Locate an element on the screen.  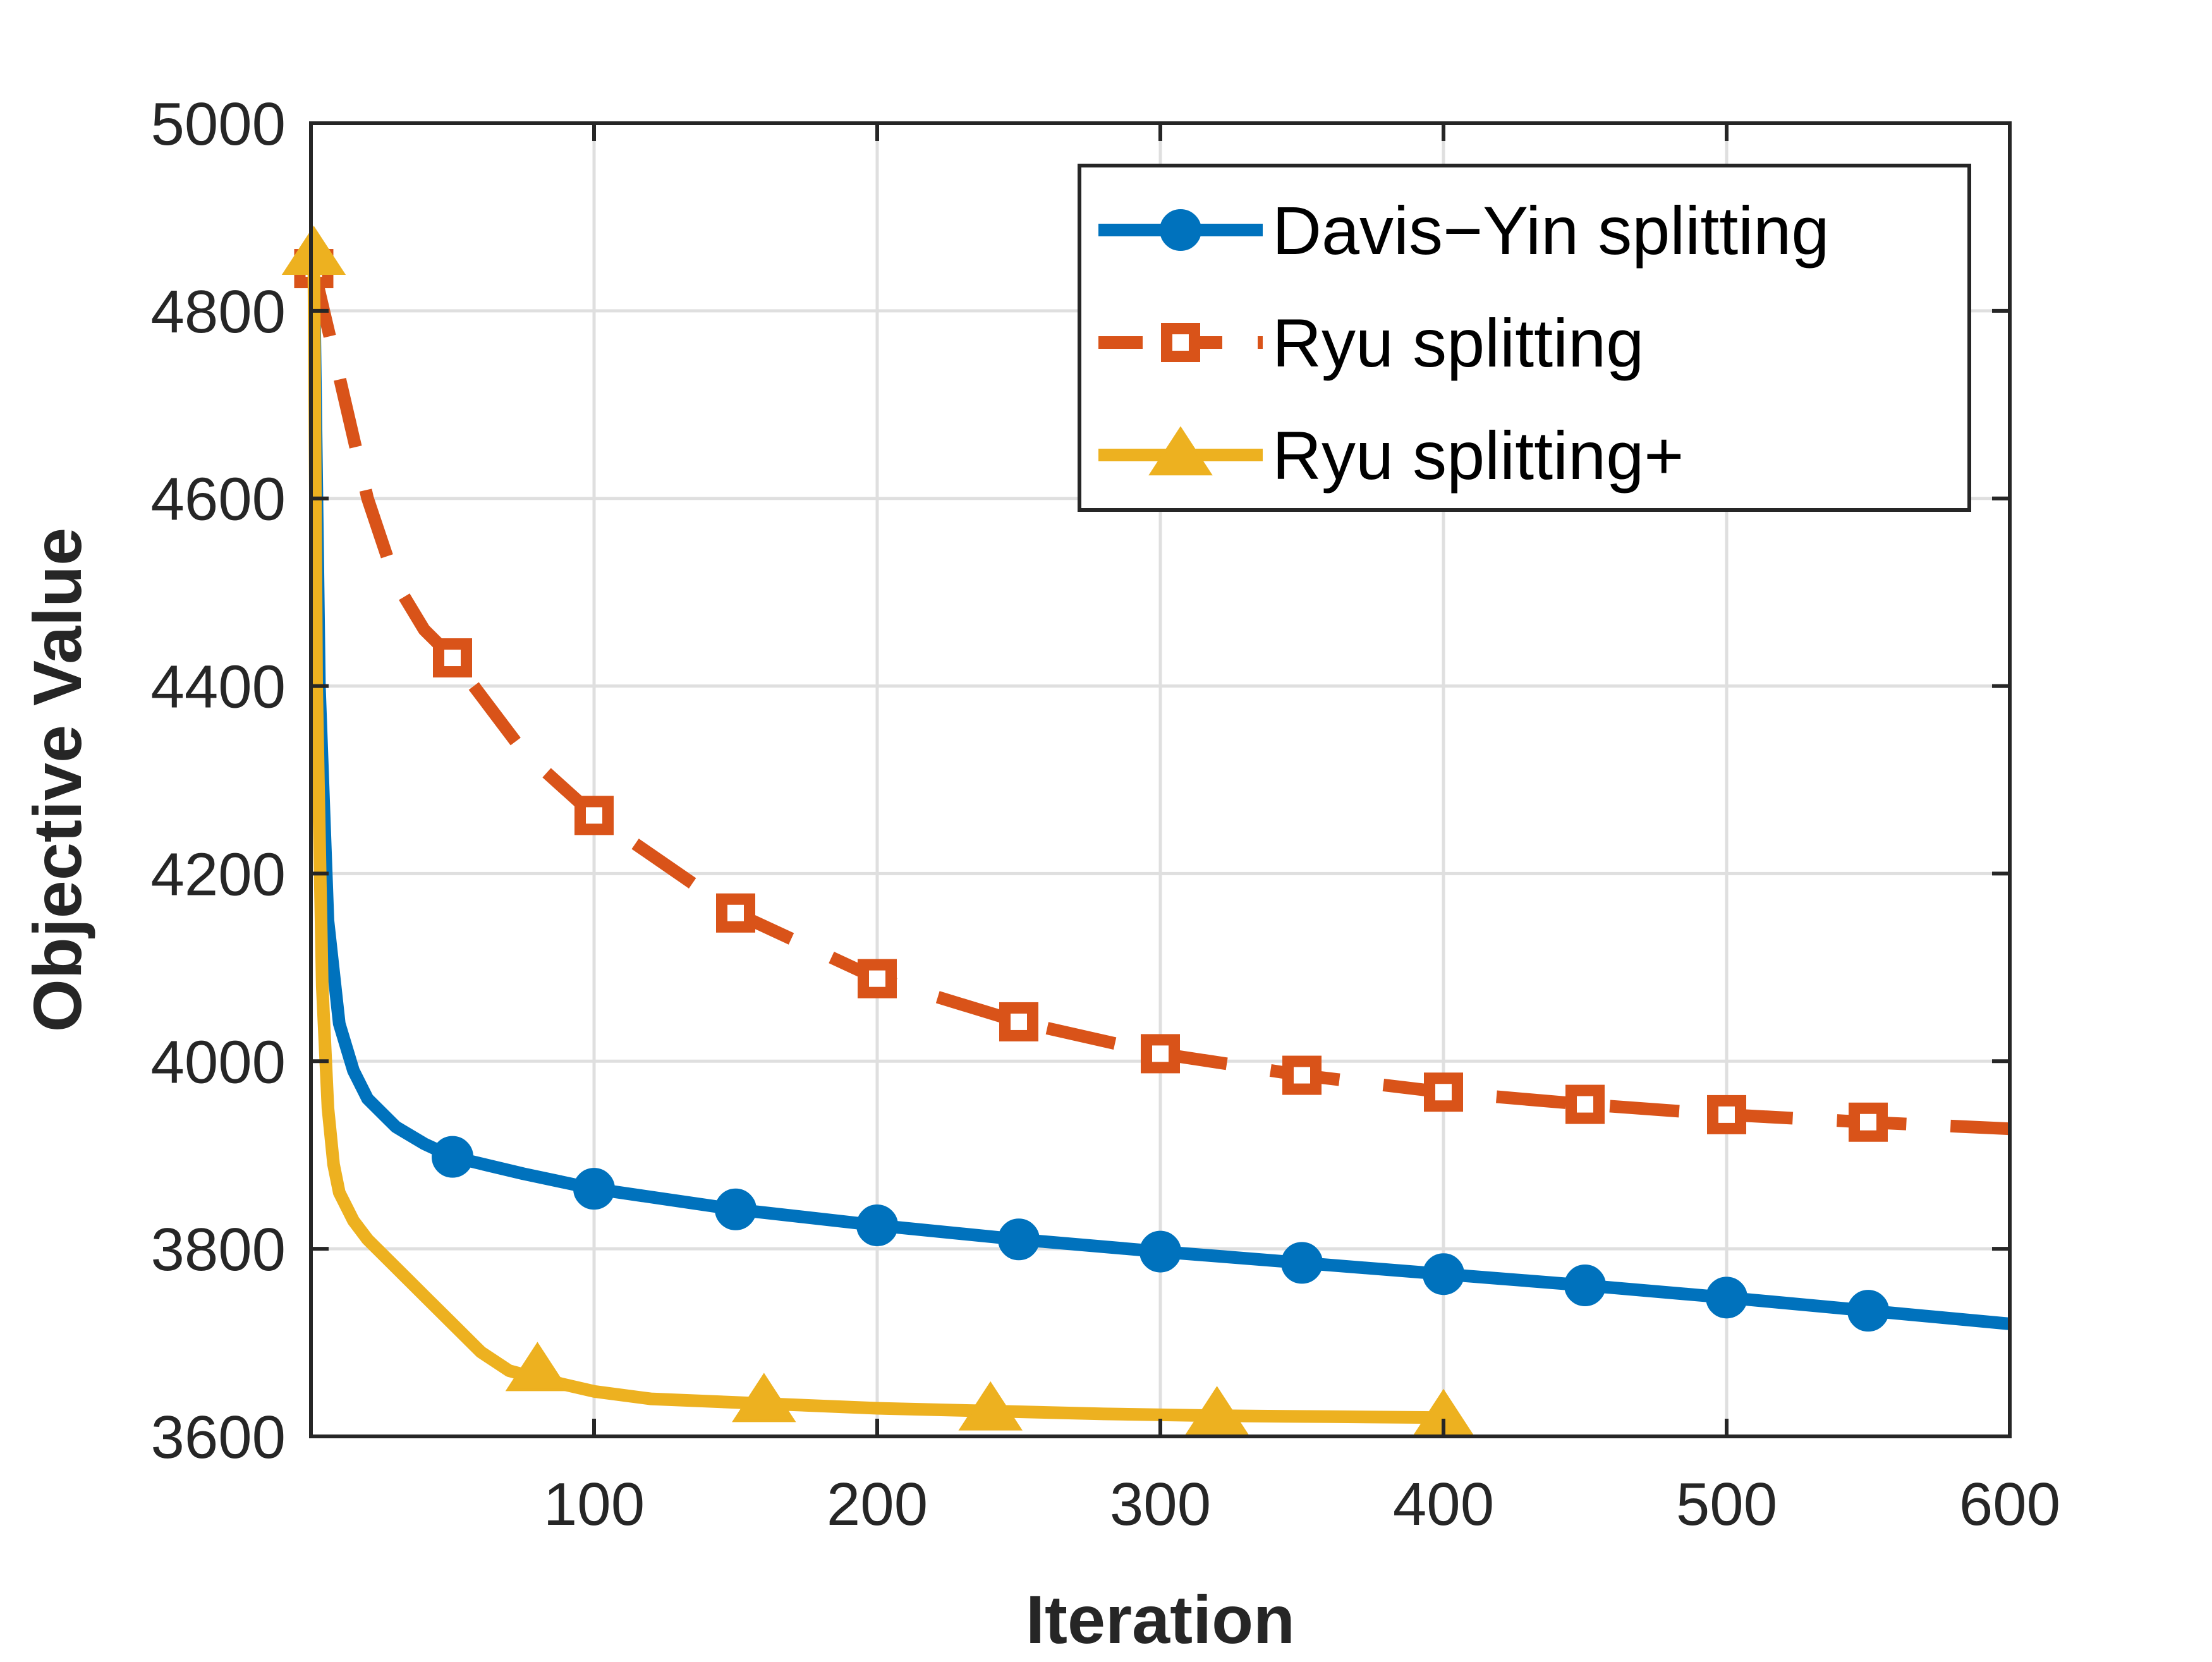
x-tick-label: 400 is located at coordinates (1443, 1504).